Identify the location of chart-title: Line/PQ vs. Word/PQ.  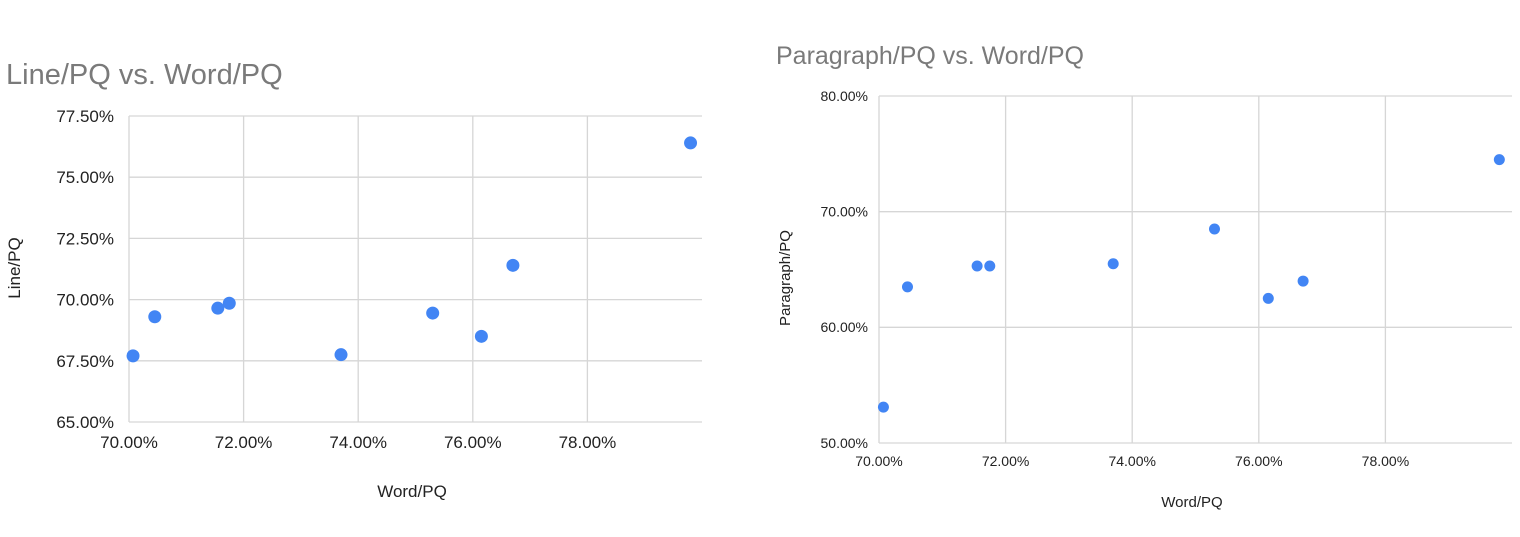
(144, 75).